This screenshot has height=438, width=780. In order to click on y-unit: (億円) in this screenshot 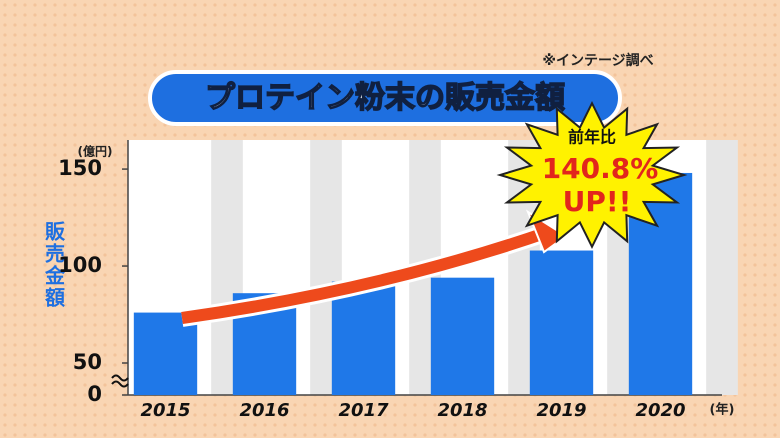, I will do `click(95, 151)`.